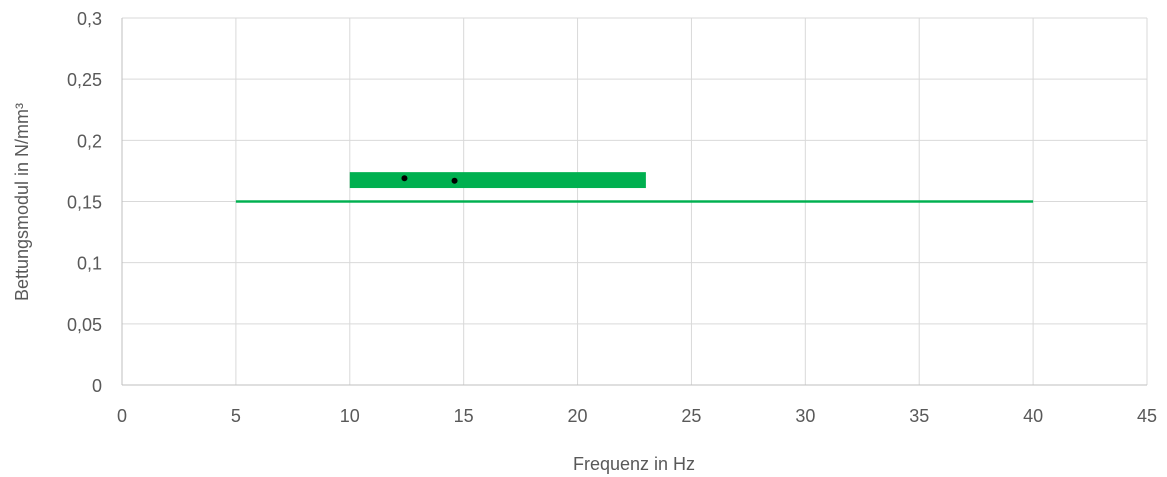 Image resolution: width=1167 pixels, height=477 pixels. What do you see at coordinates (578, 416) in the screenshot?
I see `x-tick-label-4: 20` at bounding box center [578, 416].